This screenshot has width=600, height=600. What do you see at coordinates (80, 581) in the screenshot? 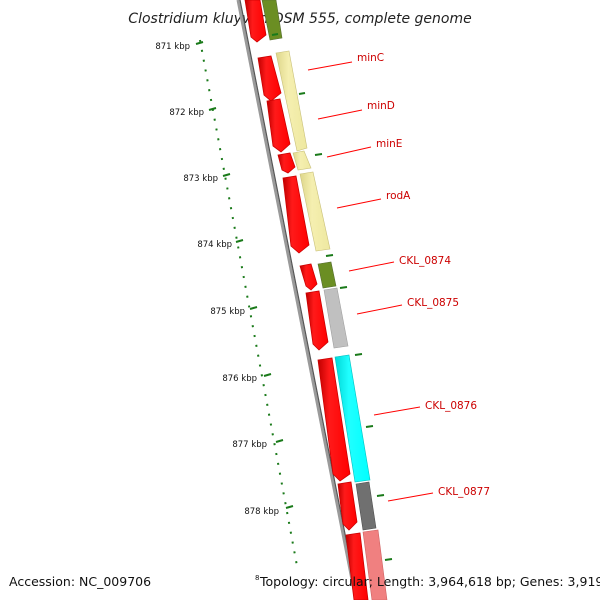
I see `accession-text: Accession: NC_009706` at bounding box center [80, 581].